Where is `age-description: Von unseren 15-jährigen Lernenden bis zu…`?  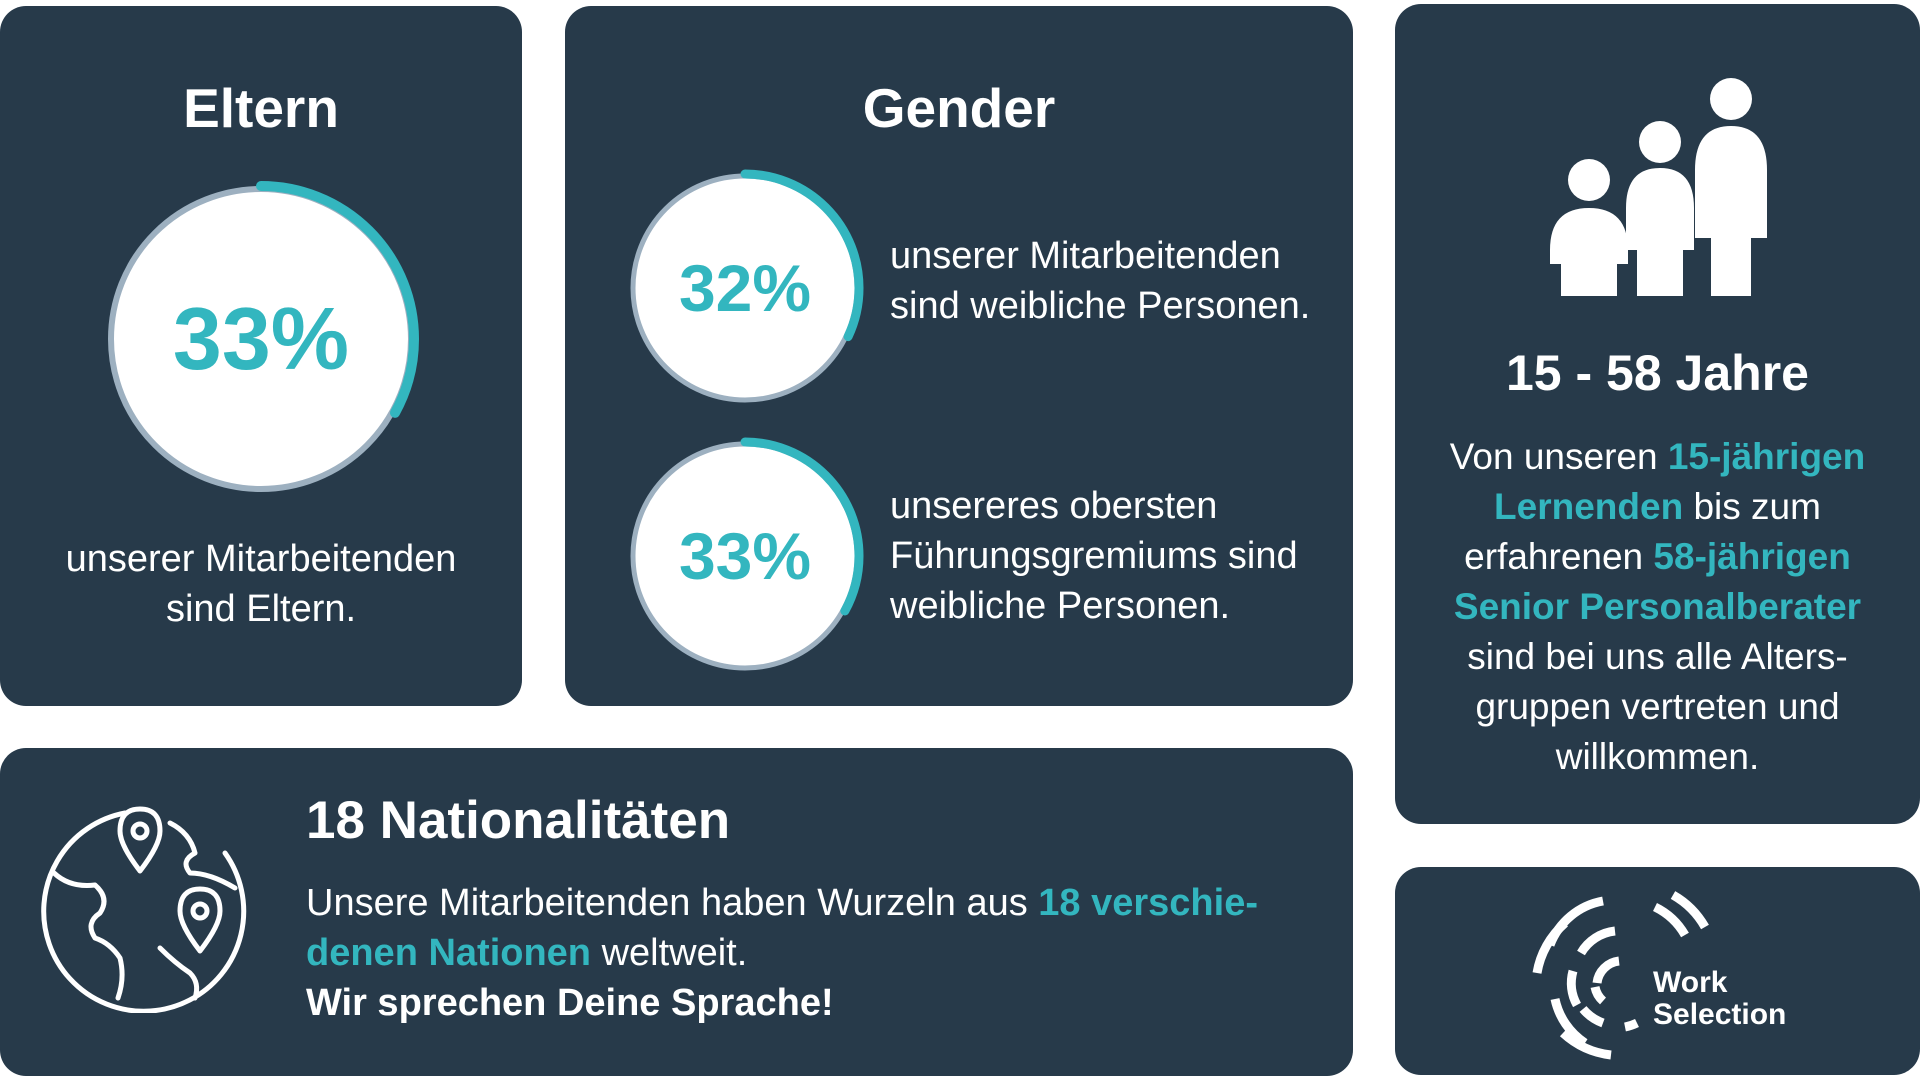
age-description: Von unseren 15-jährigen Lernenden bis zu… is located at coordinates (1657, 607).